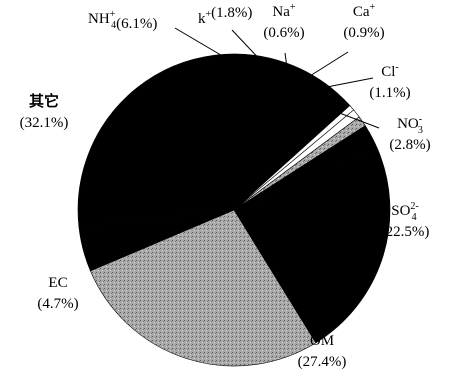 Image resolution: width=455 pixels, height=376 pixels. Describe the element at coordinates (283, 33) in the screenshot. I see `slice-label-value-na: (0.6%)` at that location.